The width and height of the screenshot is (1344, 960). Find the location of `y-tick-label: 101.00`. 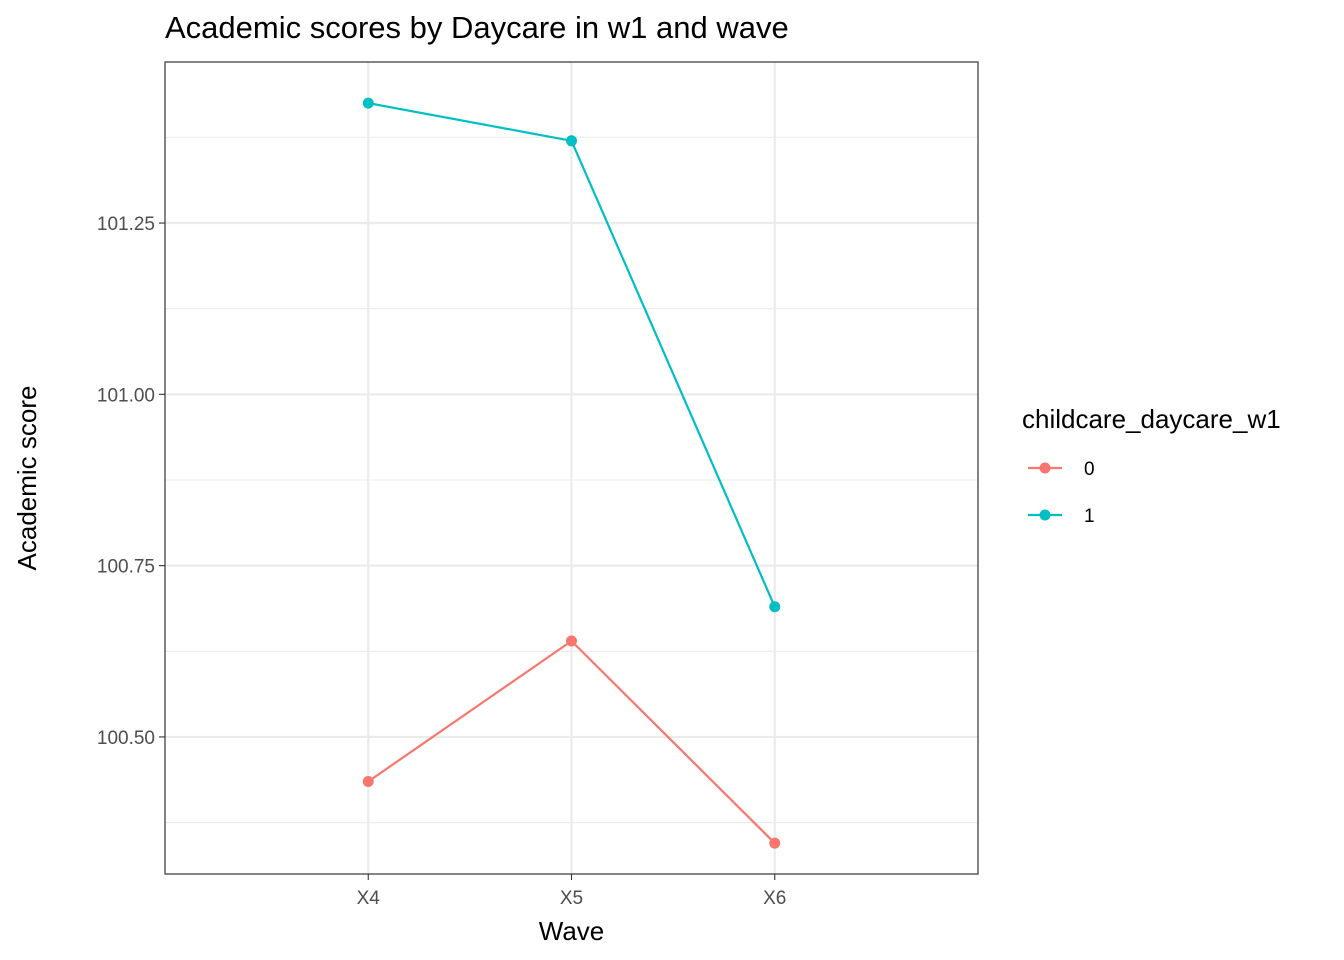

y-tick-label: 101.00 is located at coordinates (126, 395).